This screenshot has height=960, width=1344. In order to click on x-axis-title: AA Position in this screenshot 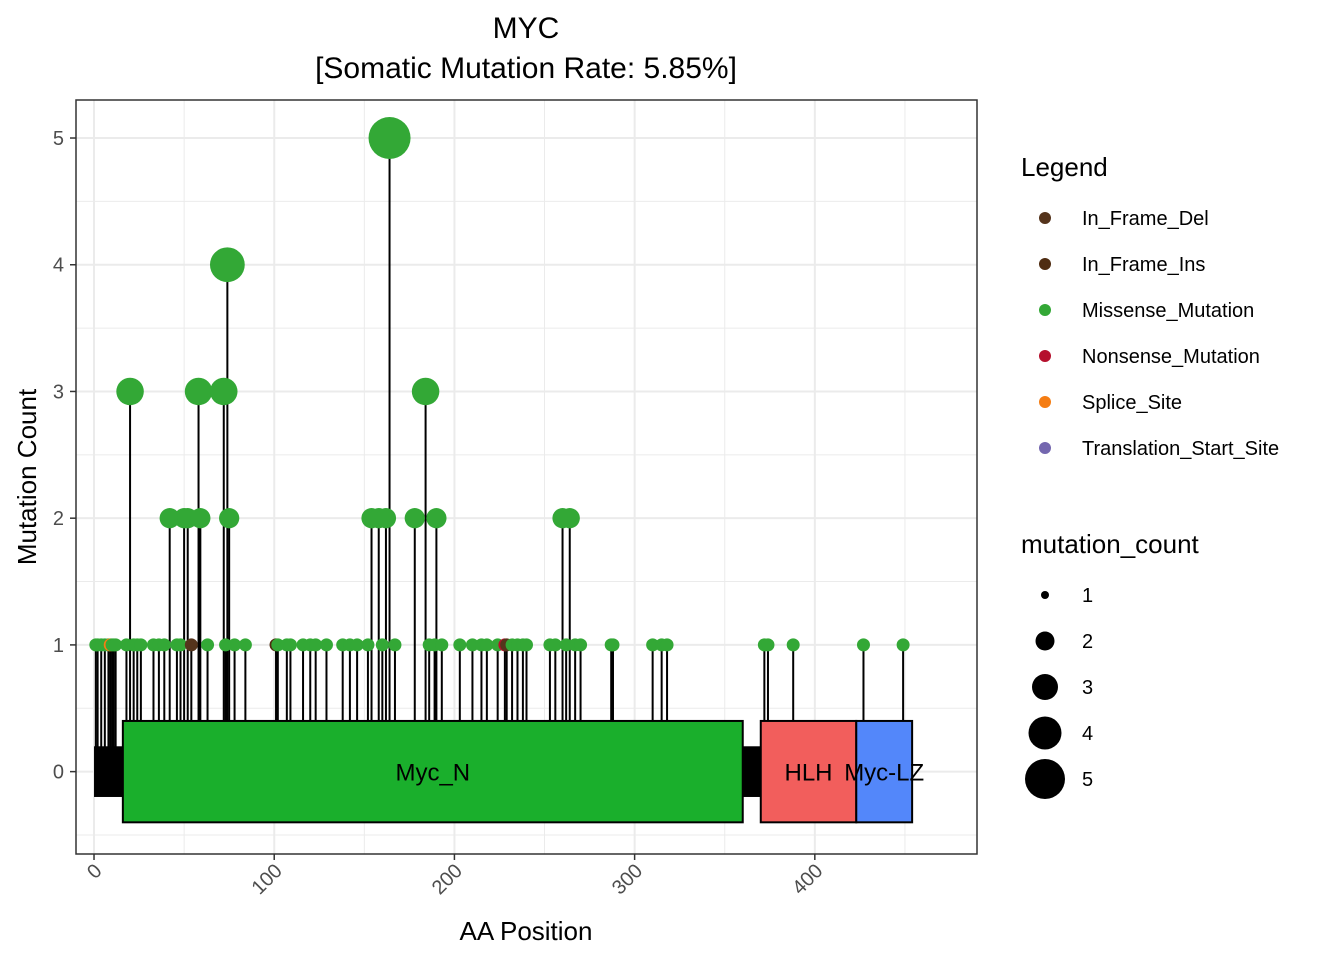, I will do `click(526, 931)`.